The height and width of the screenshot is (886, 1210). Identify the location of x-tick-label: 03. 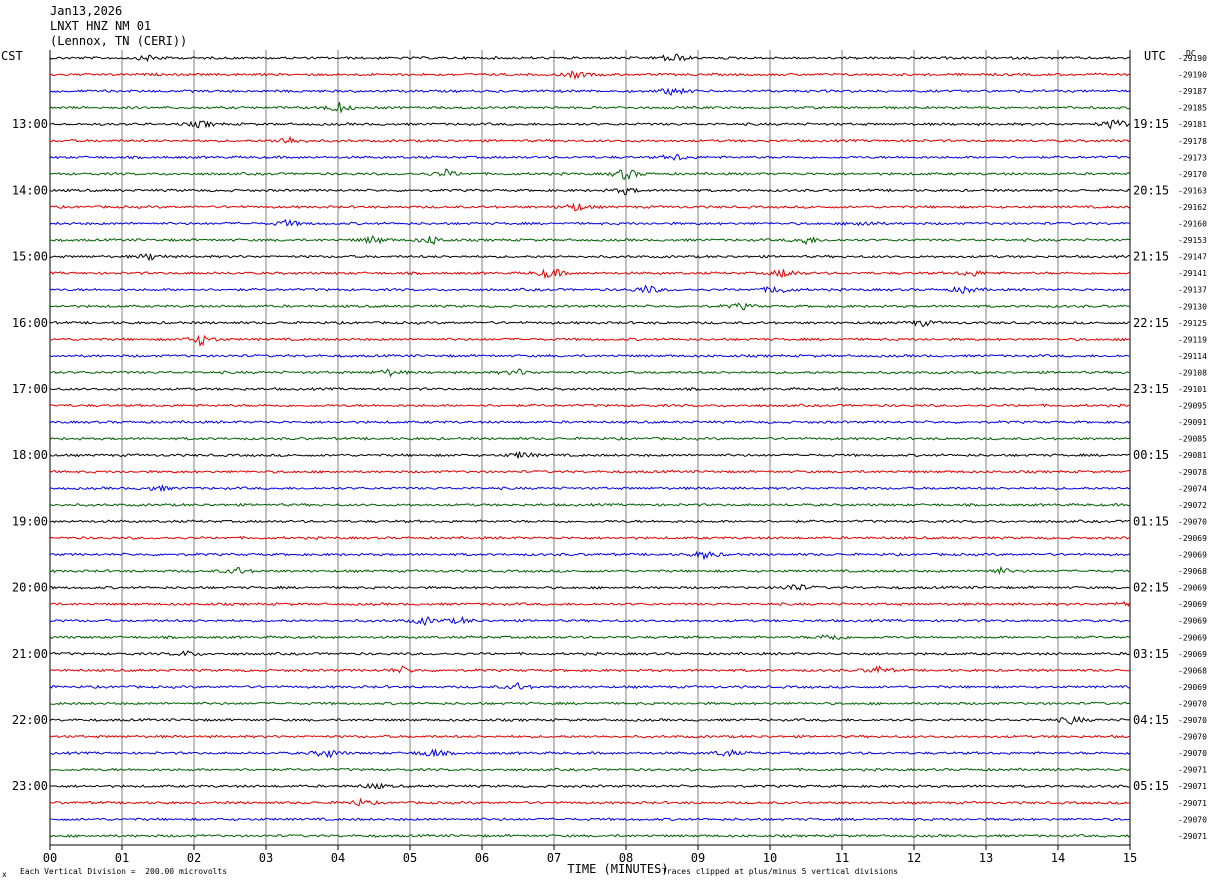
(266, 858).